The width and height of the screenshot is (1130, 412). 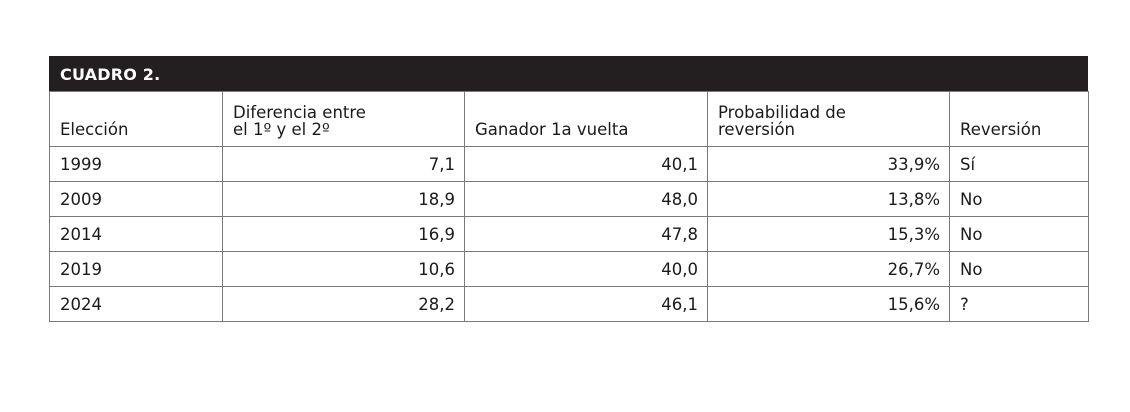 I want to click on cell-eleccion: 2014, so click(x=136, y=234).